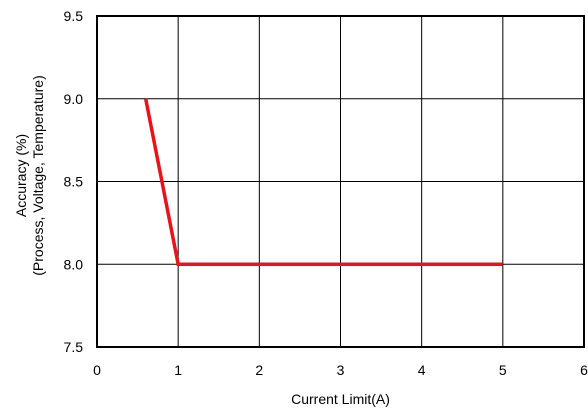  What do you see at coordinates (503, 370) in the screenshot?
I see `x-tick-label-5: 5` at bounding box center [503, 370].